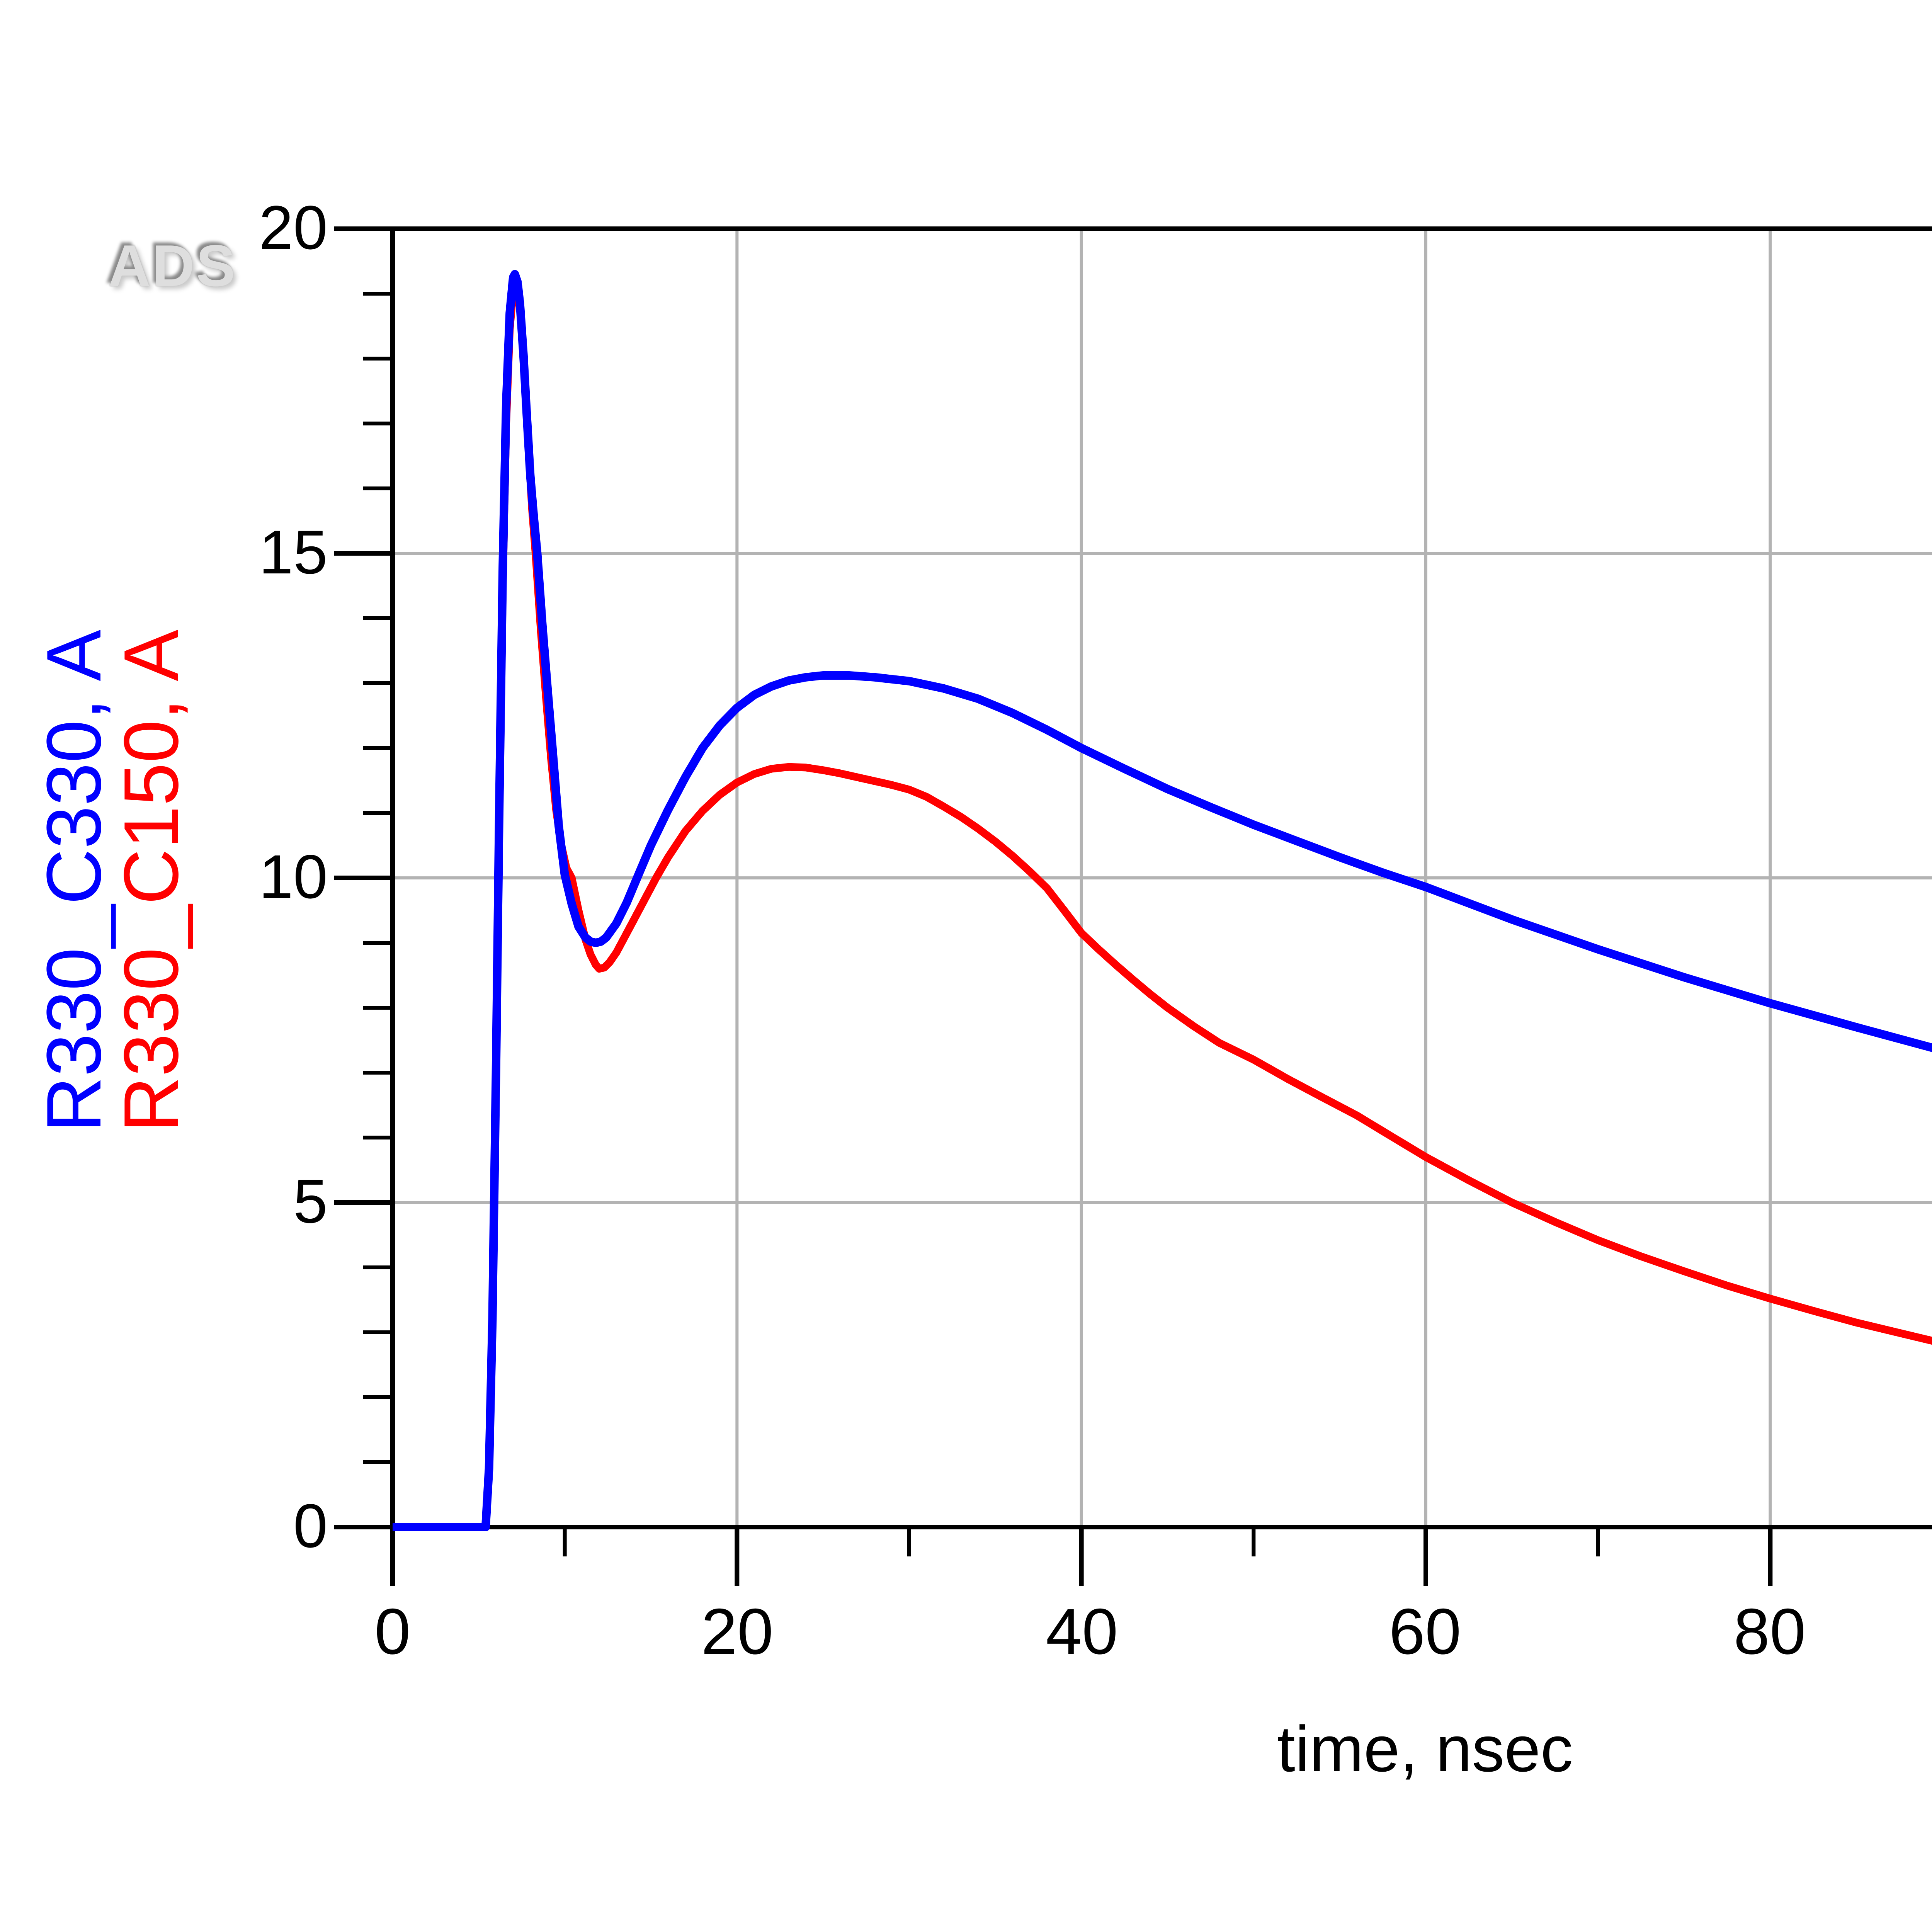 This screenshot has height=1932, width=1932. What do you see at coordinates (310, 1527) in the screenshot?
I see `y-tick-label-0: 0` at bounding box center [310, 1527].